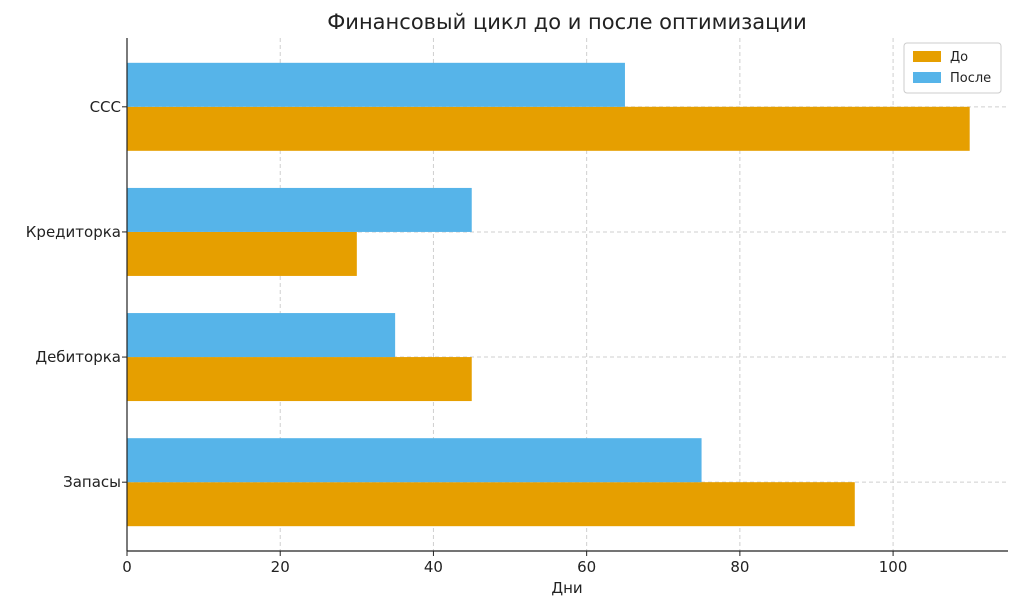 The height and width of the screenshot is (612, 1024). Describe the element at coordinates (92, 482) in the screenshot. I see `y-tick-label: Запасы` at that location.